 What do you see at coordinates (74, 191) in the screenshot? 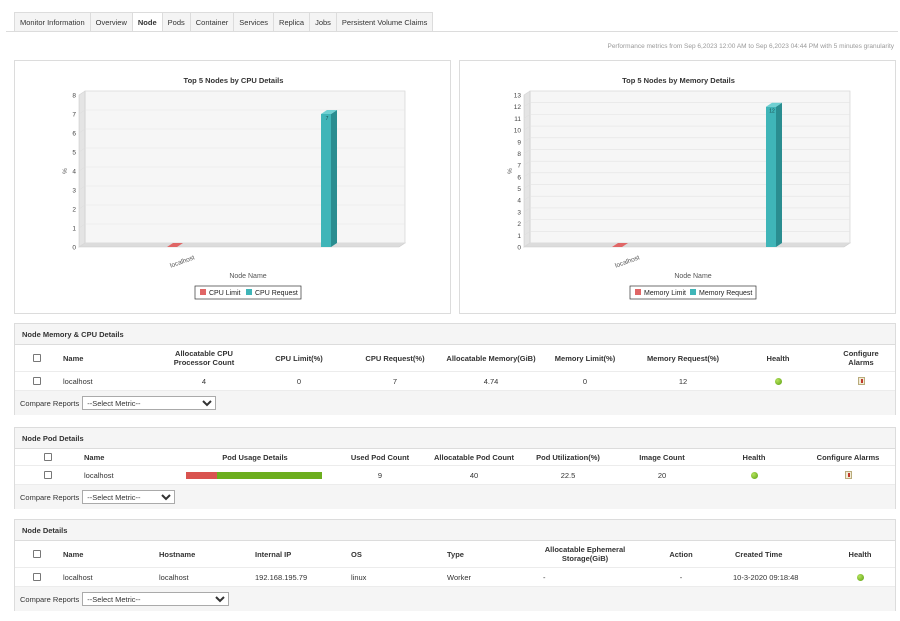
I see `y-tick-label: 3` at bounding box center [74, 191].